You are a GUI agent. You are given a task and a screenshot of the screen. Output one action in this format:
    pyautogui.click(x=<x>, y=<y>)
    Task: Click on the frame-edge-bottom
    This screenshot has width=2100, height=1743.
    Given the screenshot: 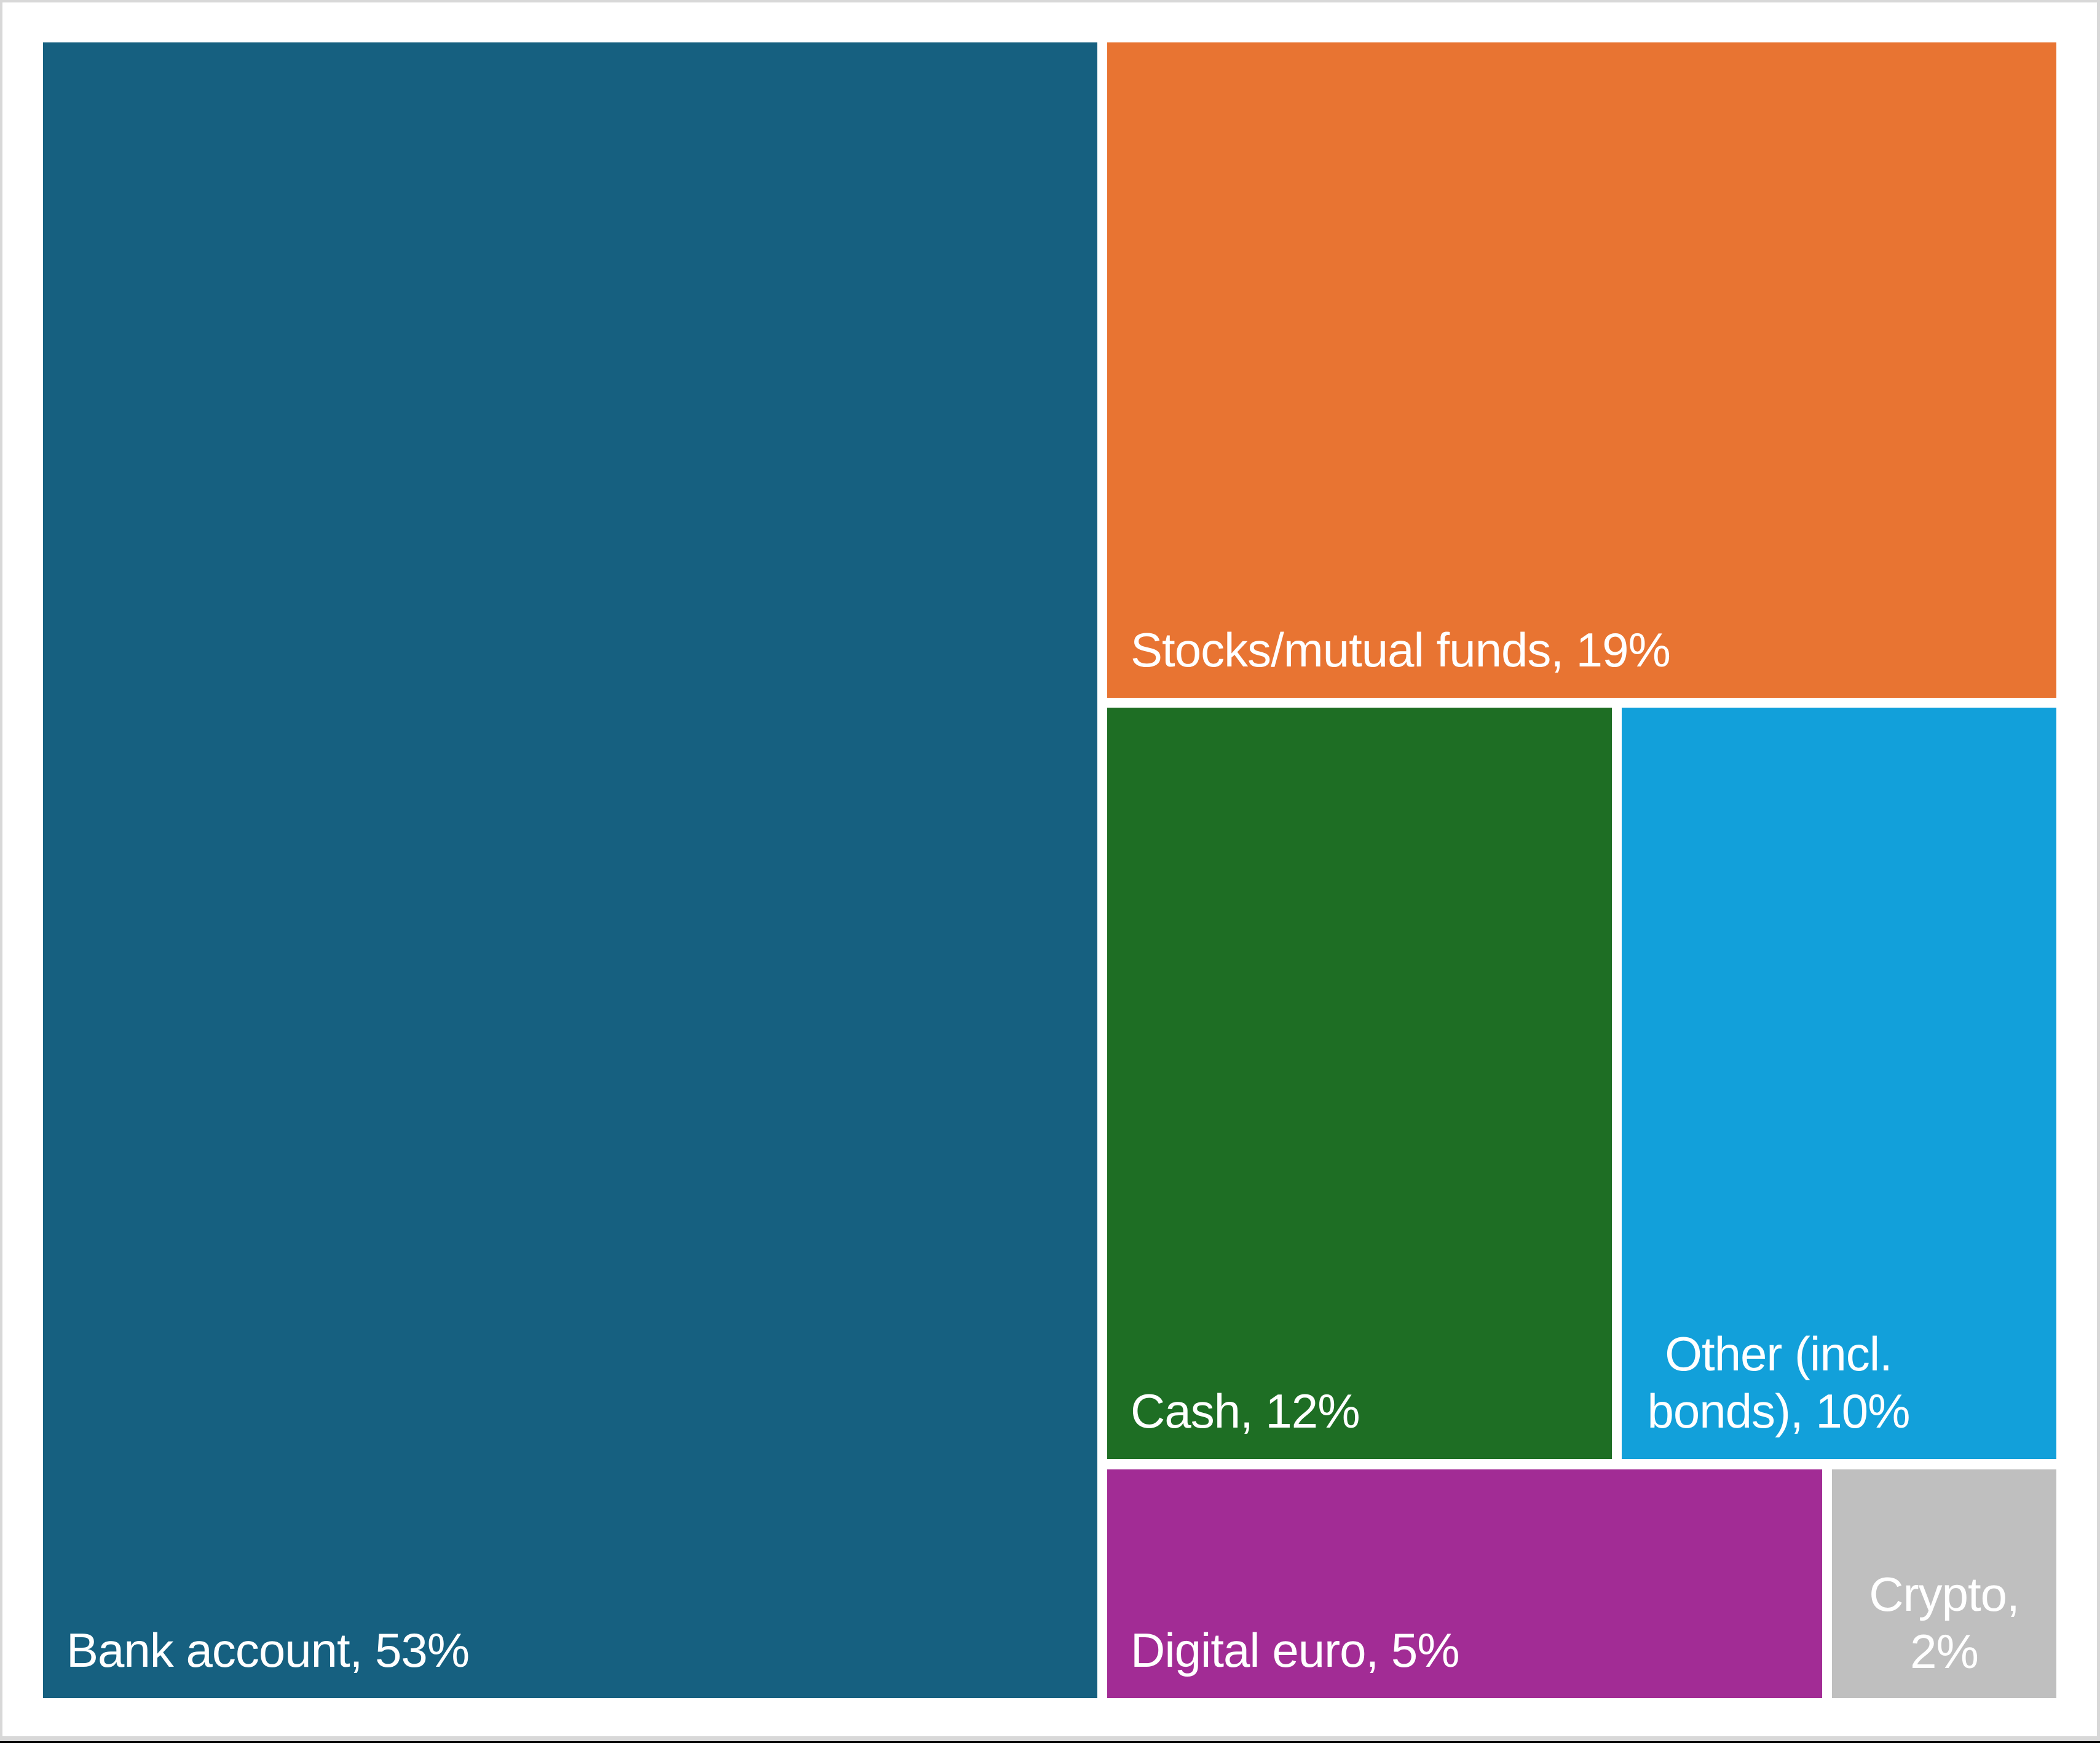 What is the action you would take?
    pyautogui.click(x=1050, y=1739)
    